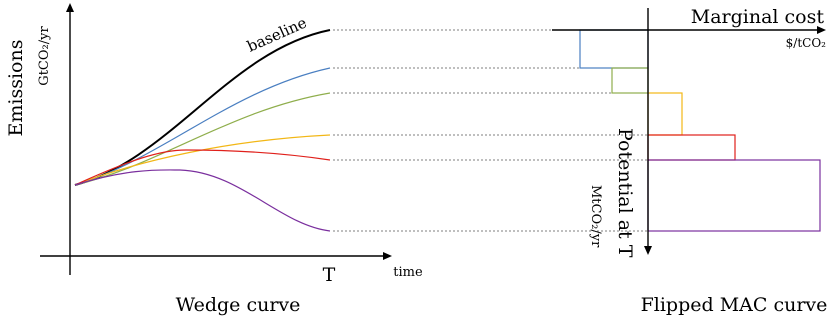  Describe the element at coordinates (595, 216) in the screenshot. I see `potential-unit: MtCO₂/yr` at that location.